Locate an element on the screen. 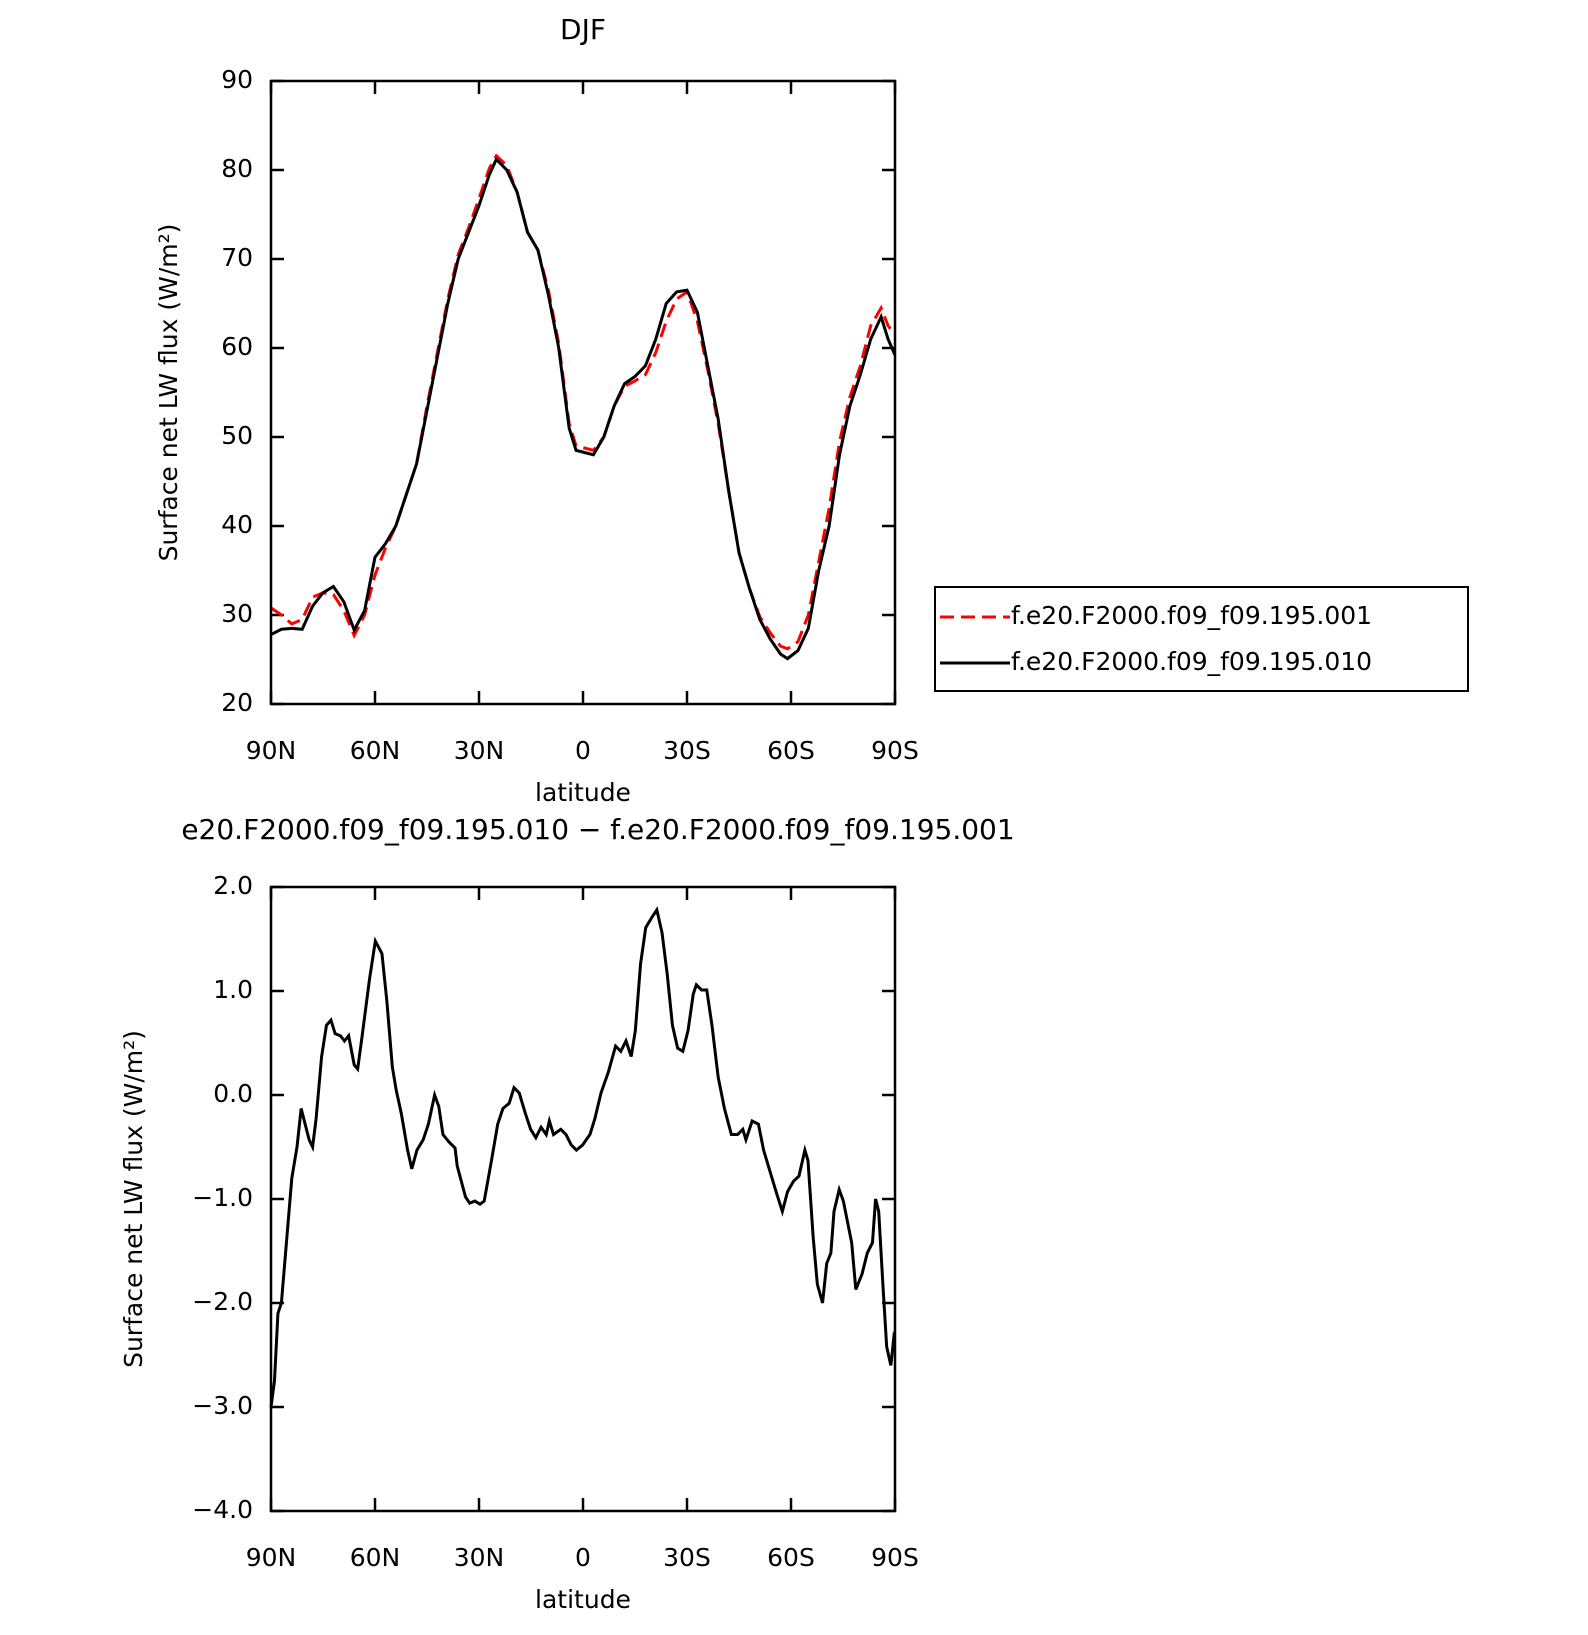 This screenshot has height=1635, width=1588. legend-label: f.e20.F2000.f09_f09.195.001 is located at coordinates (1191, 615).